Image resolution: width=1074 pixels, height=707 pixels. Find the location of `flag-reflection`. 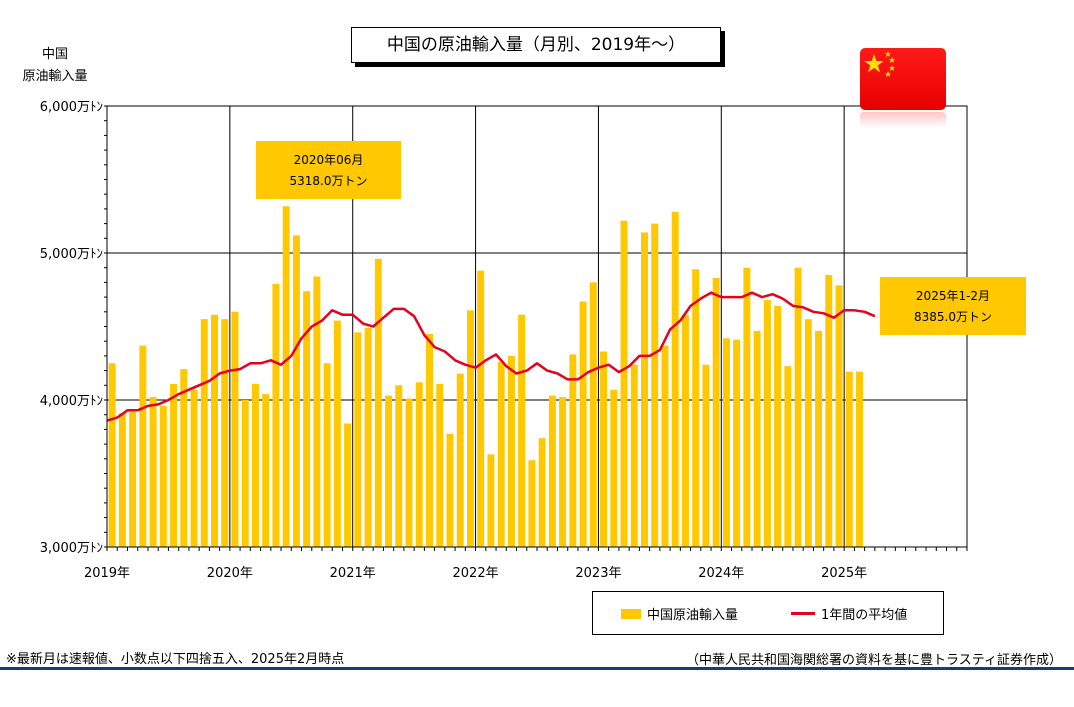

flag-reflection is located at coordinates (903, 120).